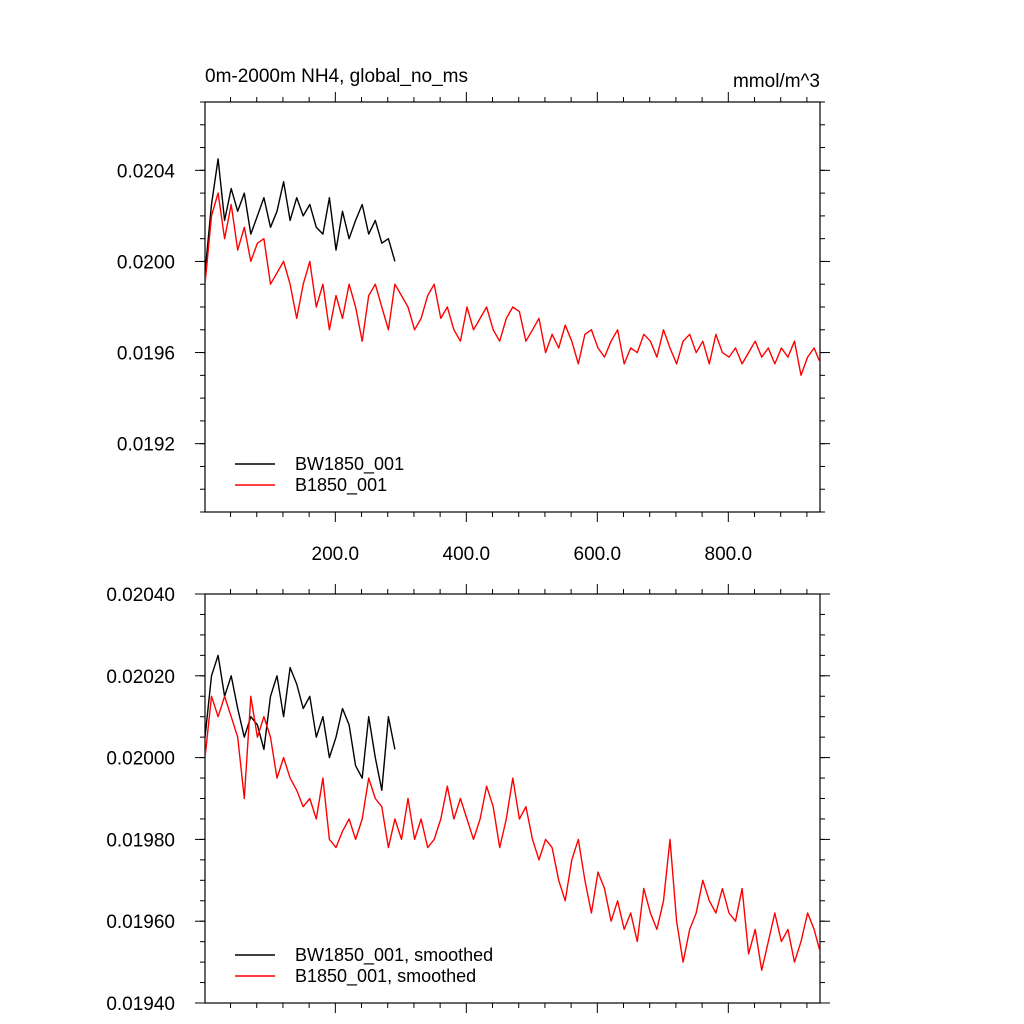 Image resolution: width=1024 pixels, height=1024 pixels. Describe the element at coordinates (598, 554) in the screenshot. I see `x-tick-label: 600.0` at that location.